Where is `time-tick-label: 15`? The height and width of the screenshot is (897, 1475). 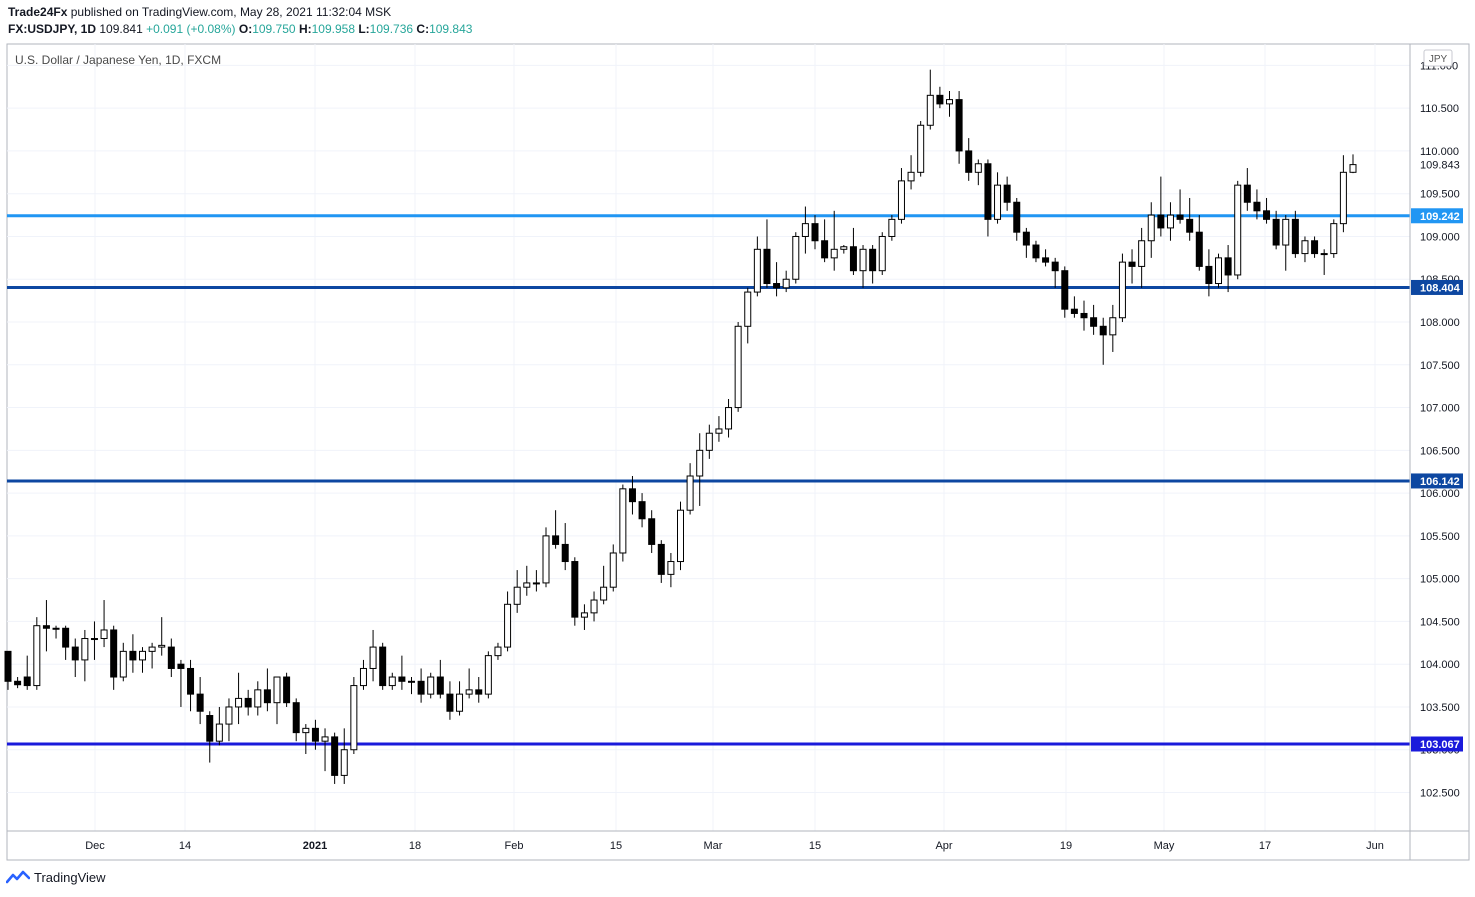
time-tick-label: 15 is located at coordinates (815, 846).